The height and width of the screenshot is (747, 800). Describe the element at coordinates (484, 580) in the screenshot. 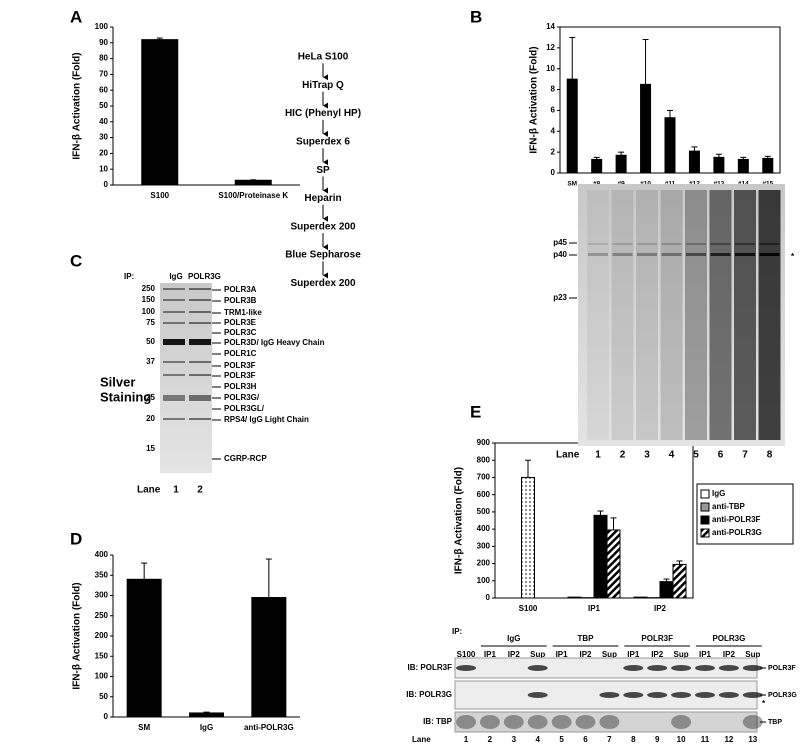

I see `y-tick-label: 100` at that location.